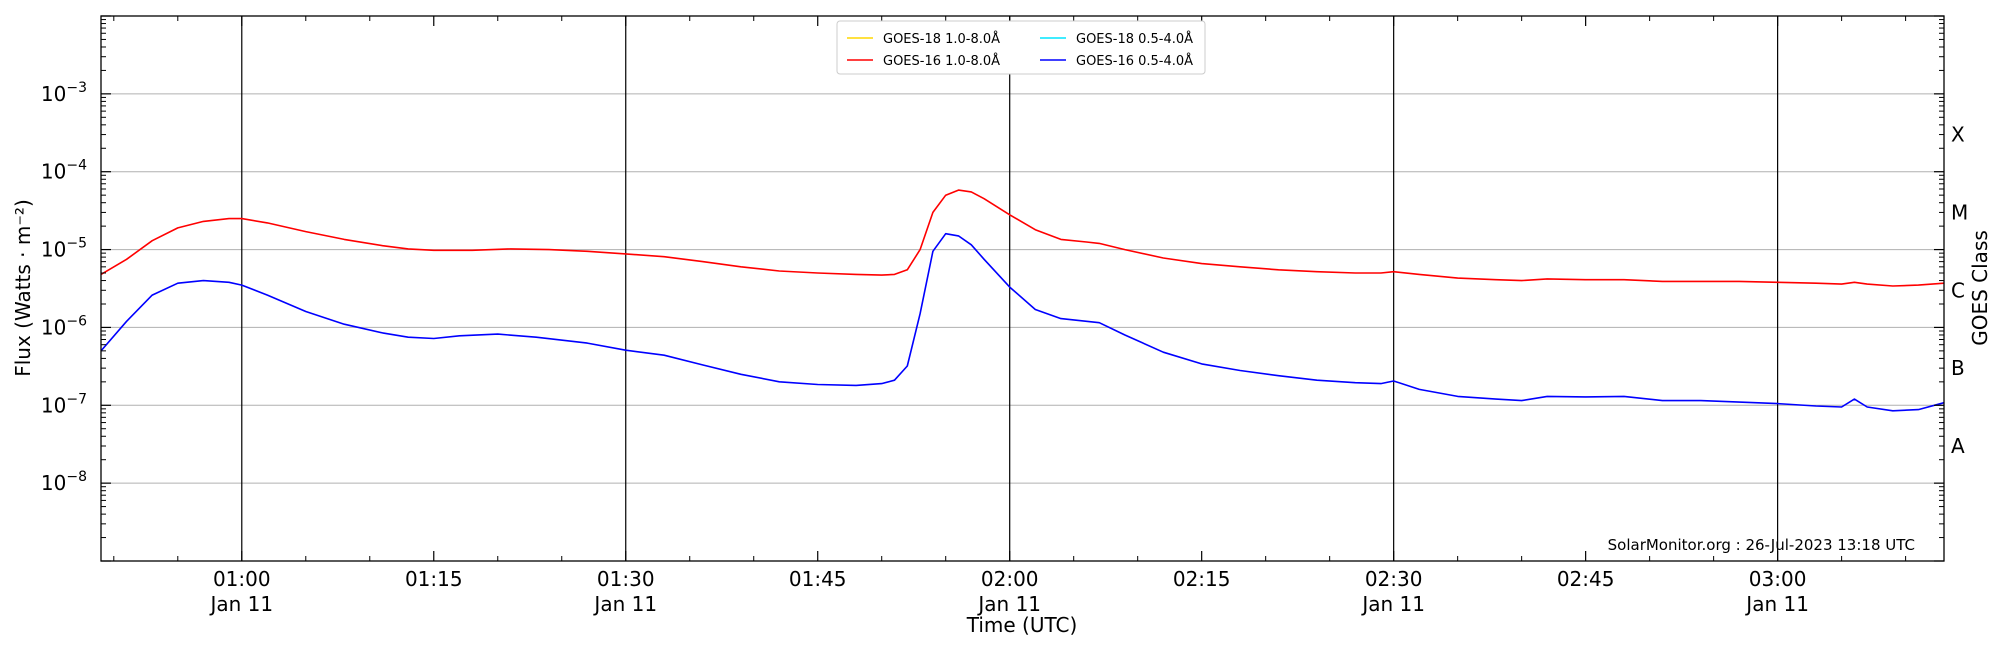  Describe the element at coordinates (941, 61) in the screenshot. I see `legend-entry: GOES-16 1.0-8.0Å` at that location.